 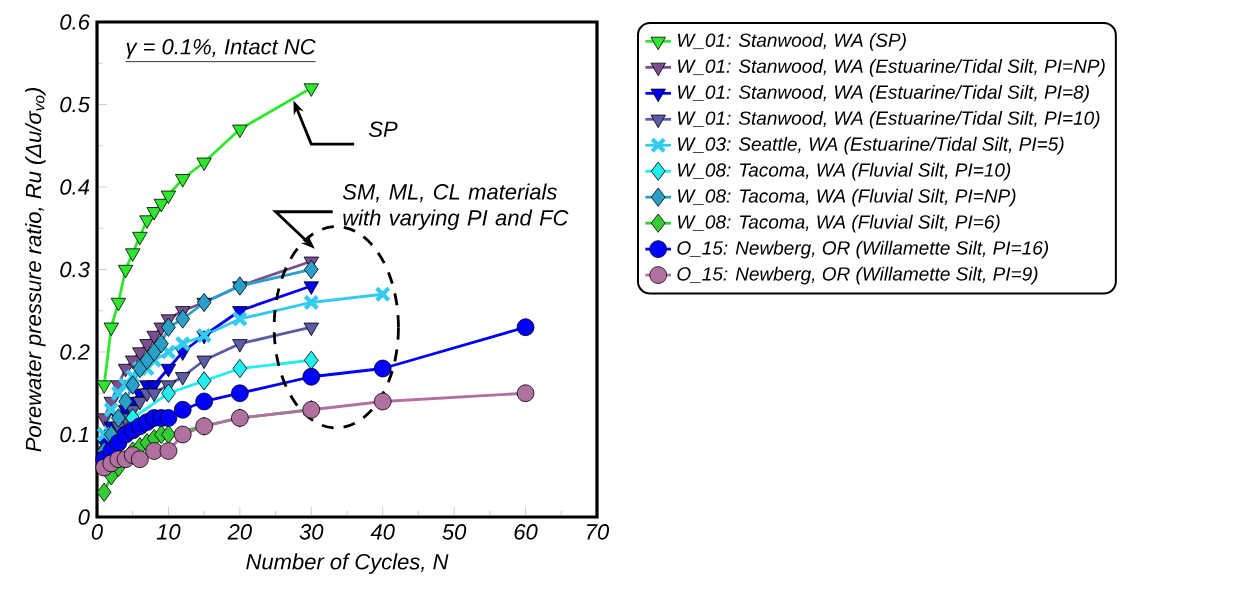 What do you see at coordinates (221, 48) in the screenshot?
I see `annotation: γ = 0.1%, Intact NC` at bounding box center [221, 48].